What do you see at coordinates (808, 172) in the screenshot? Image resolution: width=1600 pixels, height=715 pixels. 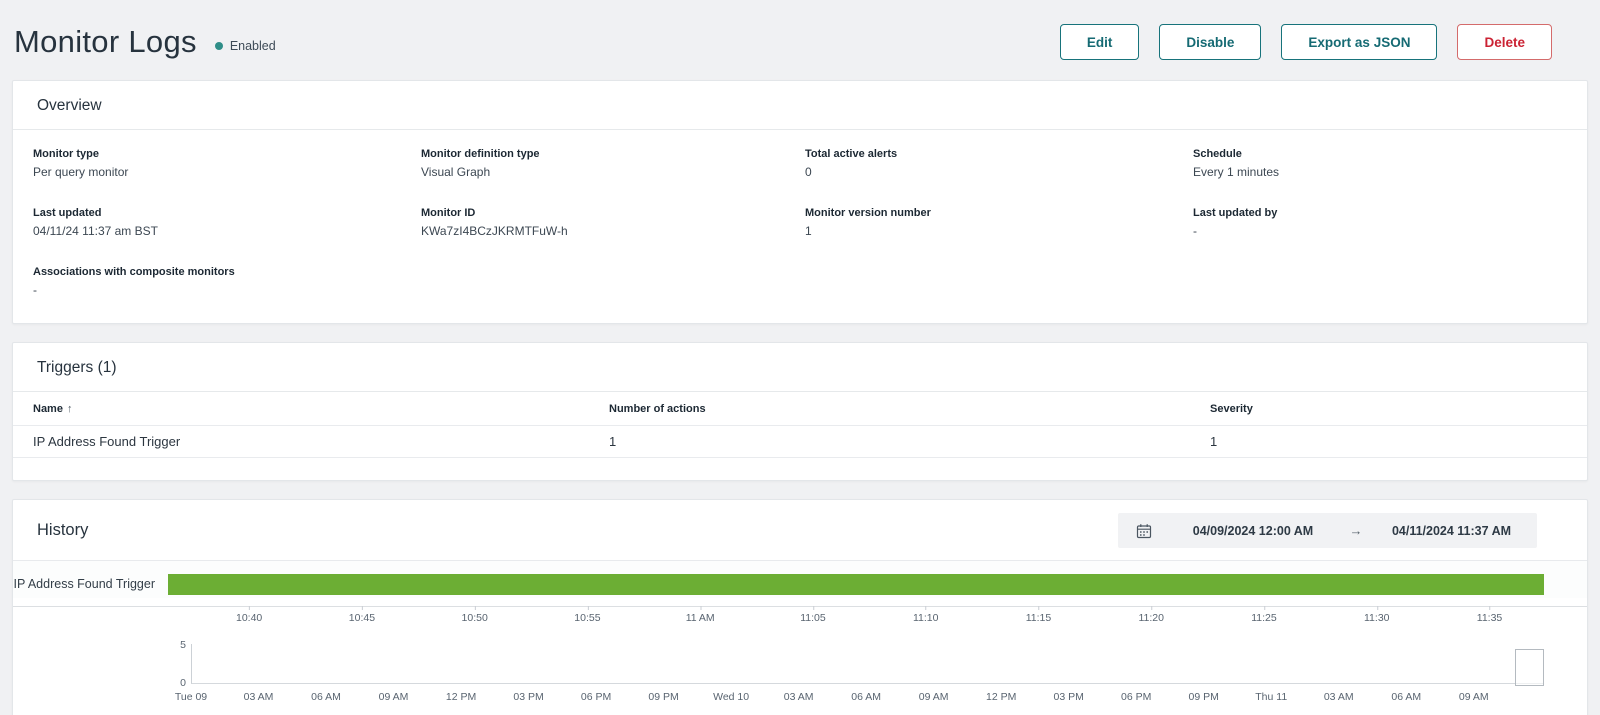 I see `field-value: 0` at bounding box center [808, 172].